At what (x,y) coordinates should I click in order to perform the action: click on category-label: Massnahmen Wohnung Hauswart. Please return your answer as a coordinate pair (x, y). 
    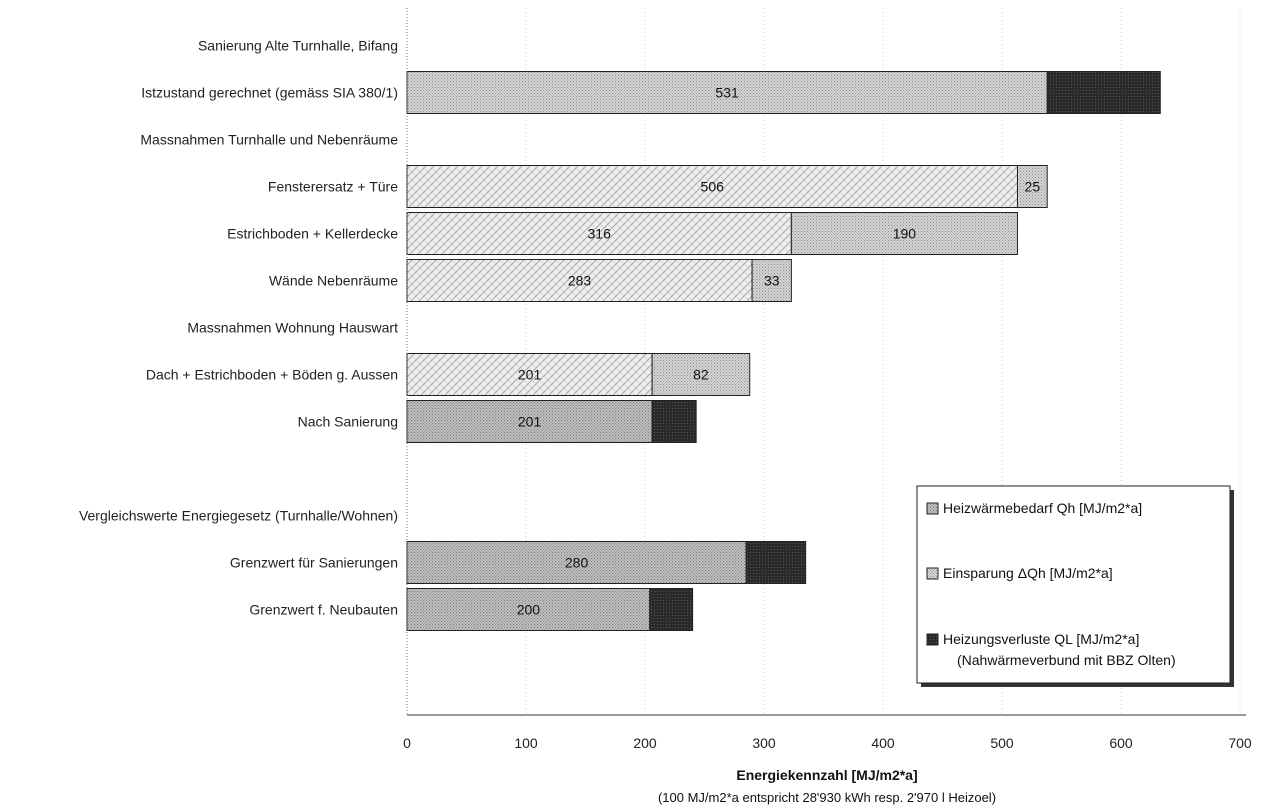
    Looking at the image, I should click on (292, 328).